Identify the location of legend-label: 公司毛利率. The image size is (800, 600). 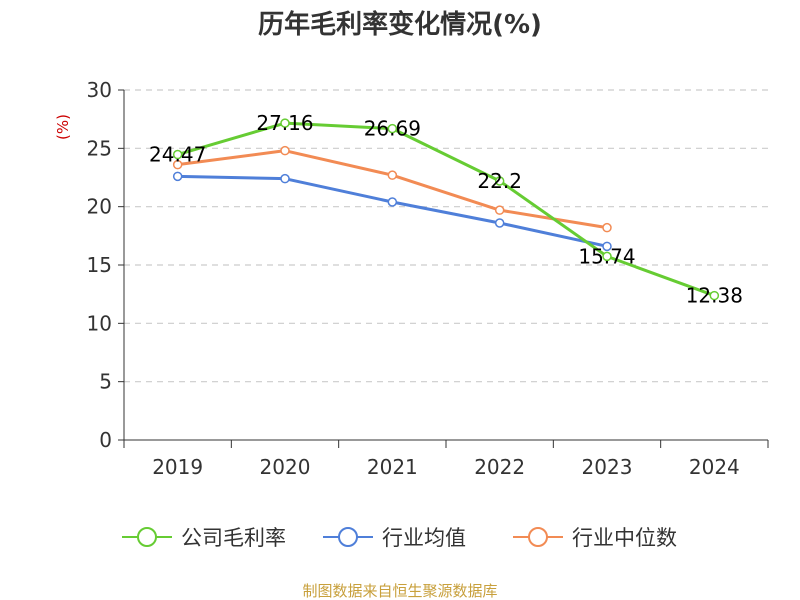
(233, 538).